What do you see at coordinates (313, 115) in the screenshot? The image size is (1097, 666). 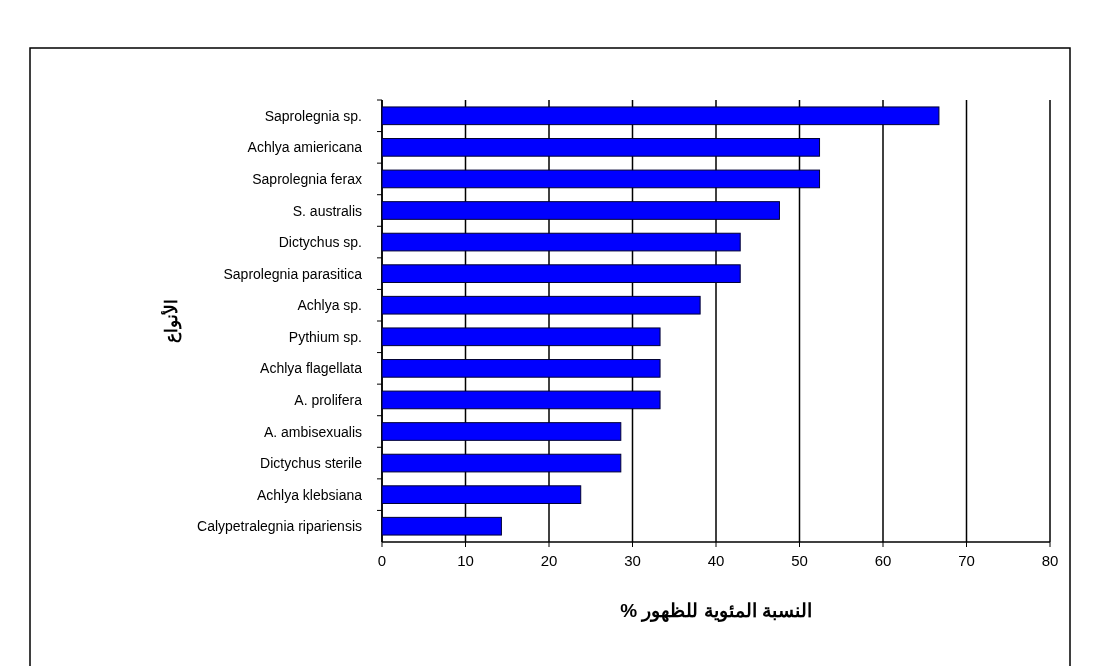 I see `y-tick-label: Saprolegnia sp.` at bounding box center [313, 115].